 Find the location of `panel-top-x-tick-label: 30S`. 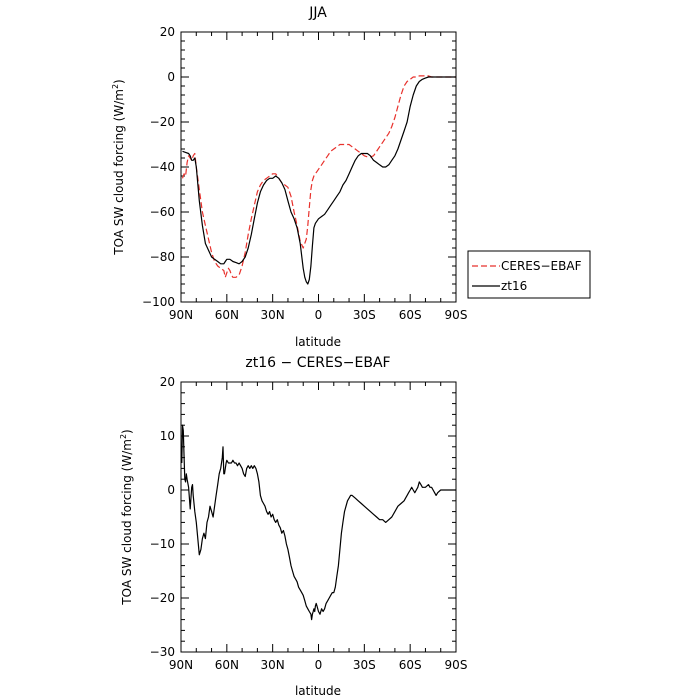

panel-top-x-tick-label: 30S is located at coordinates (364, 315).